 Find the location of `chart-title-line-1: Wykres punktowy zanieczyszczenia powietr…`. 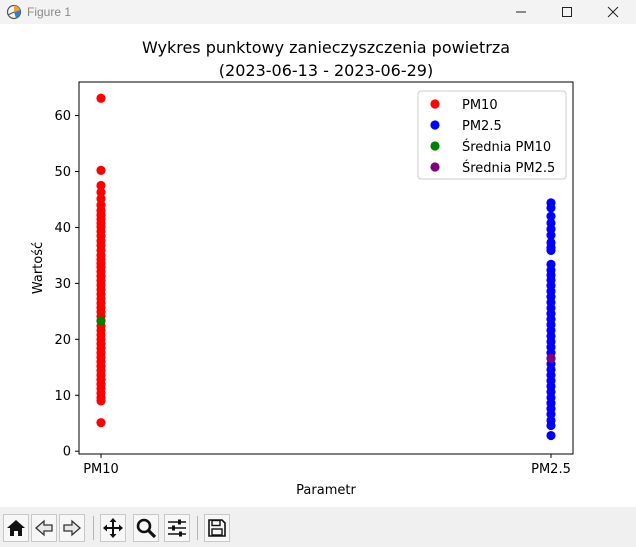

chart-title-line-1: Wykres punktowy zanieczyszczenia powietr… is located at coordinates (326, 47).